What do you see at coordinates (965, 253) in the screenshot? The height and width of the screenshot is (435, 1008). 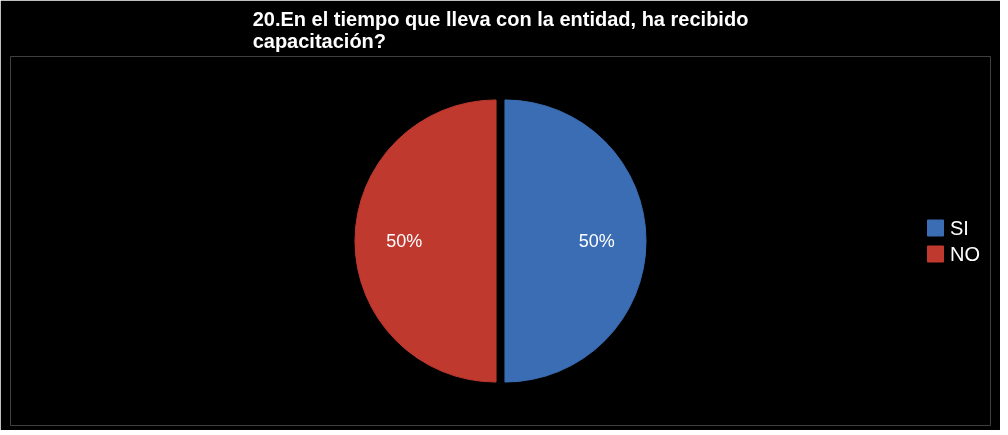 I see `legend-label: NO` at bounding box center [965, 253].